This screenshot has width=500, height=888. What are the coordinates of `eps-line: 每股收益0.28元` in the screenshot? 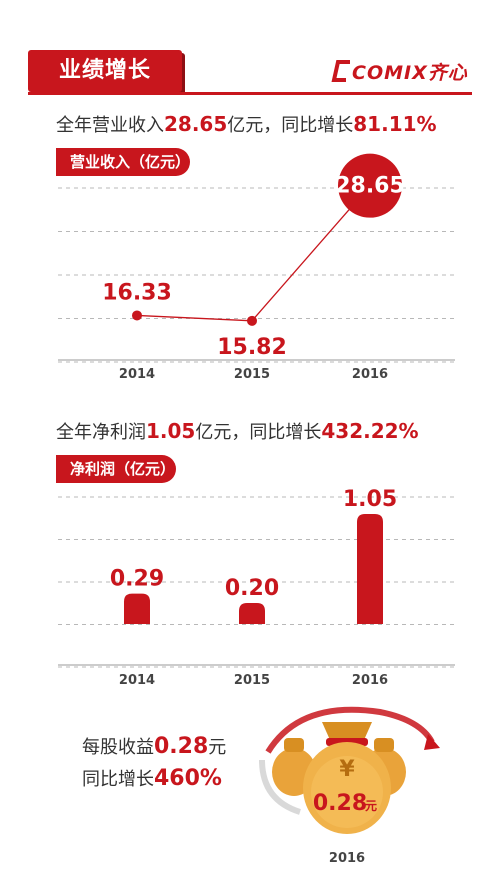 It's located at (154, 746).